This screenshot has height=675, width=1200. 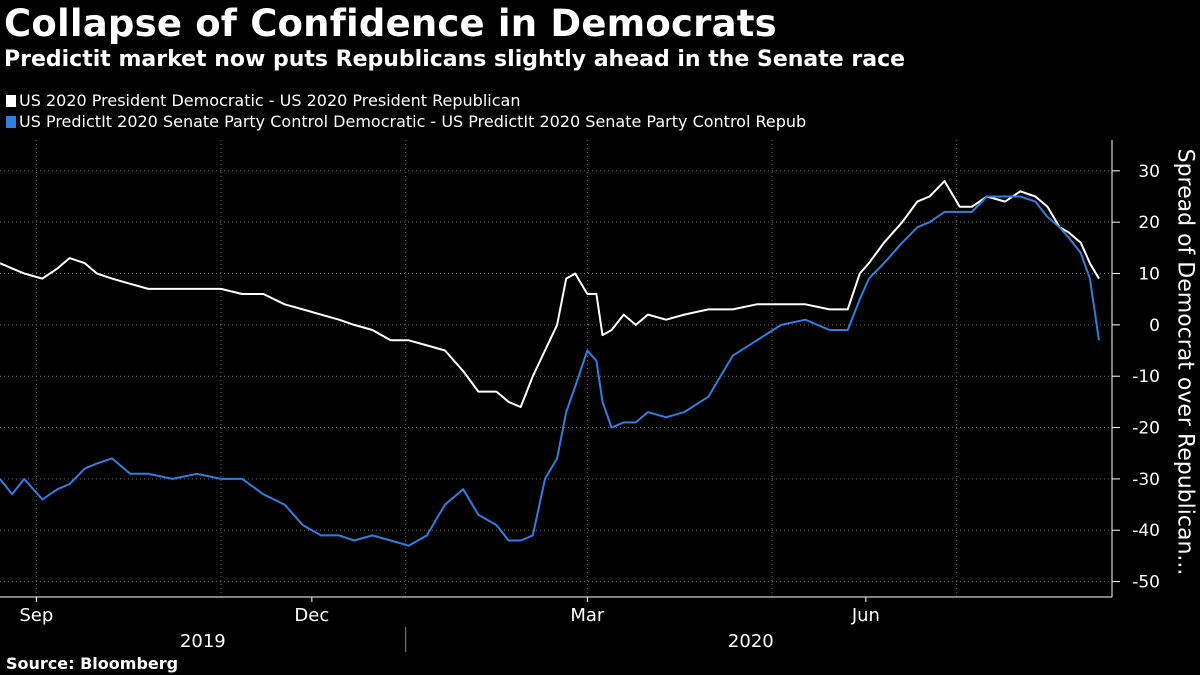 I want to click on source-note: Source: Bloomberg, so click(x=92, y=663).